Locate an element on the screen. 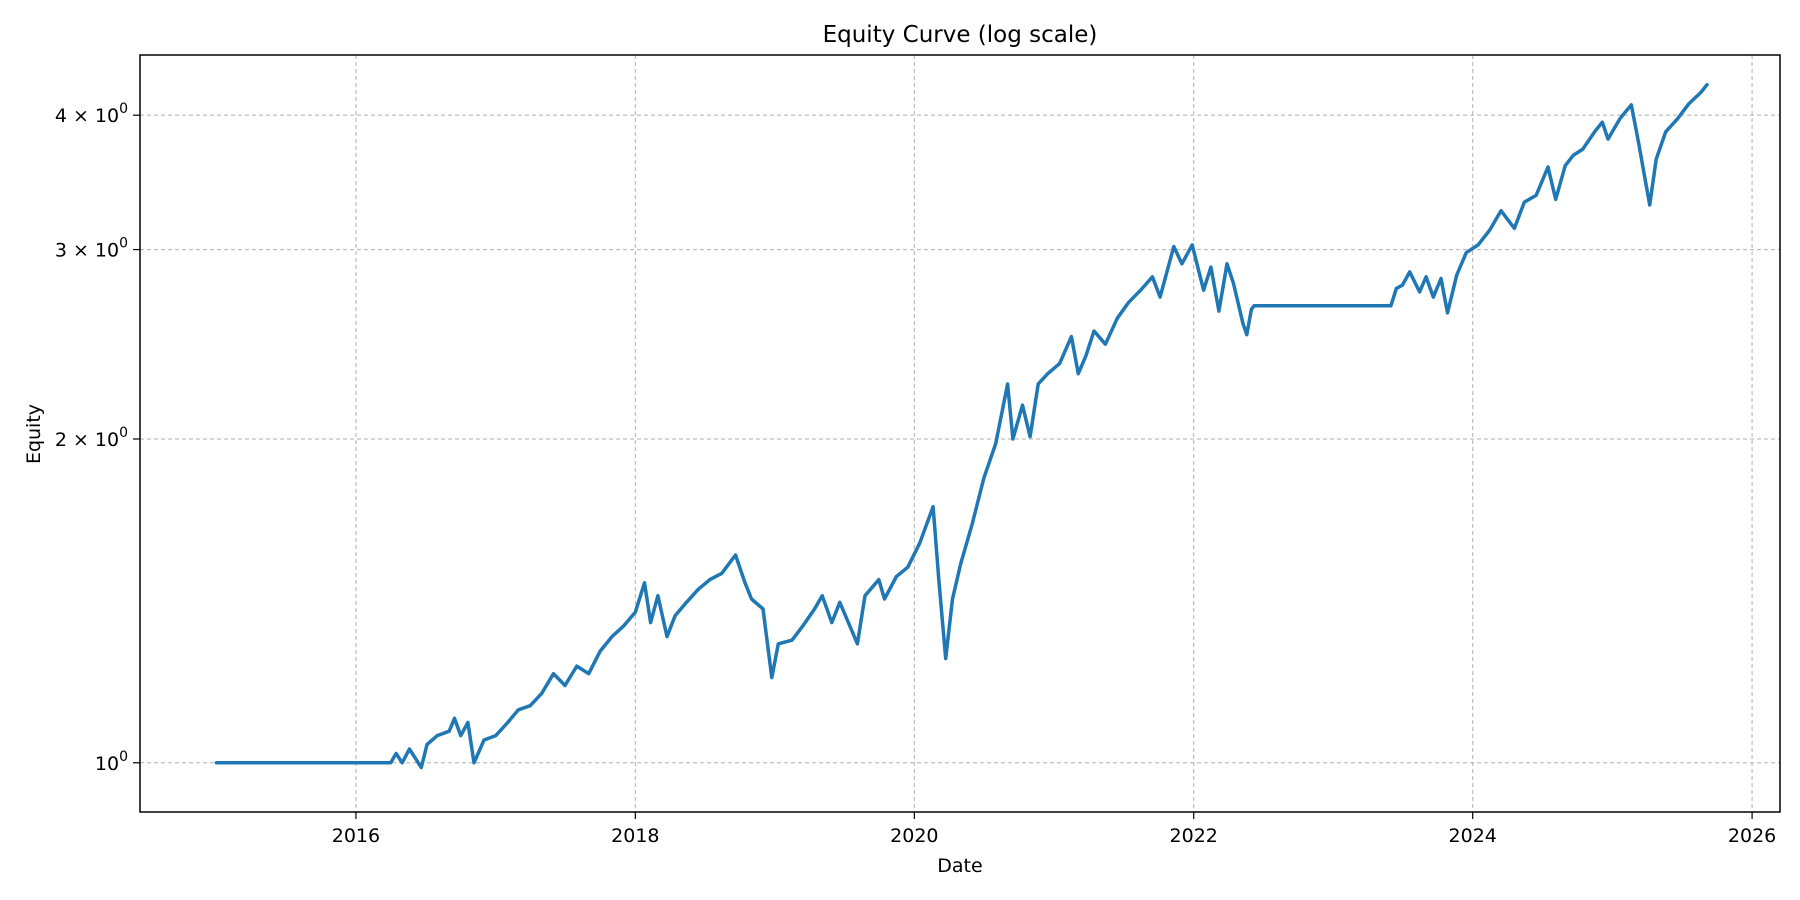 This screenshot has width=1800, height=900. x-tick-label: 2026 is located at coordinates (1752, 836).